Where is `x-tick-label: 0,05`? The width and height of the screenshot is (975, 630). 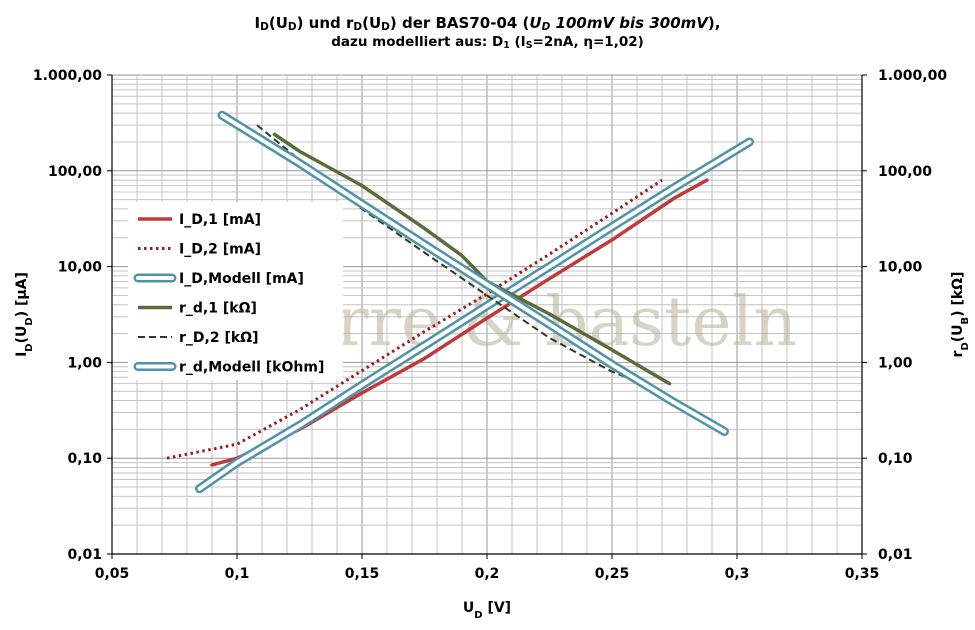 x-tick-label: 0,05 is located at coordinates (112, 574).